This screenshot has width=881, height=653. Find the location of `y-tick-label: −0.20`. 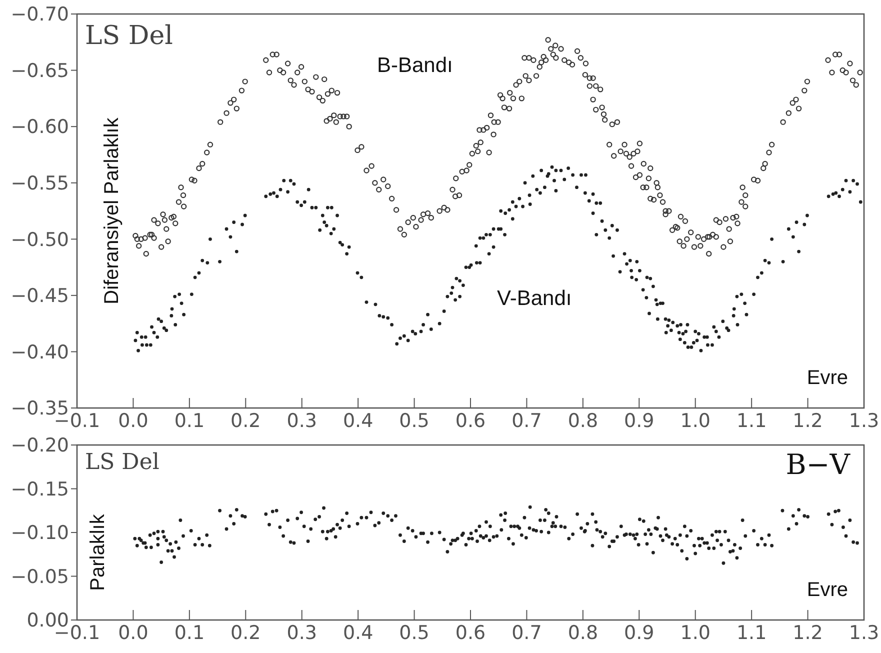

y-tick-label: −0.20 is located at coordinates (39, 445).